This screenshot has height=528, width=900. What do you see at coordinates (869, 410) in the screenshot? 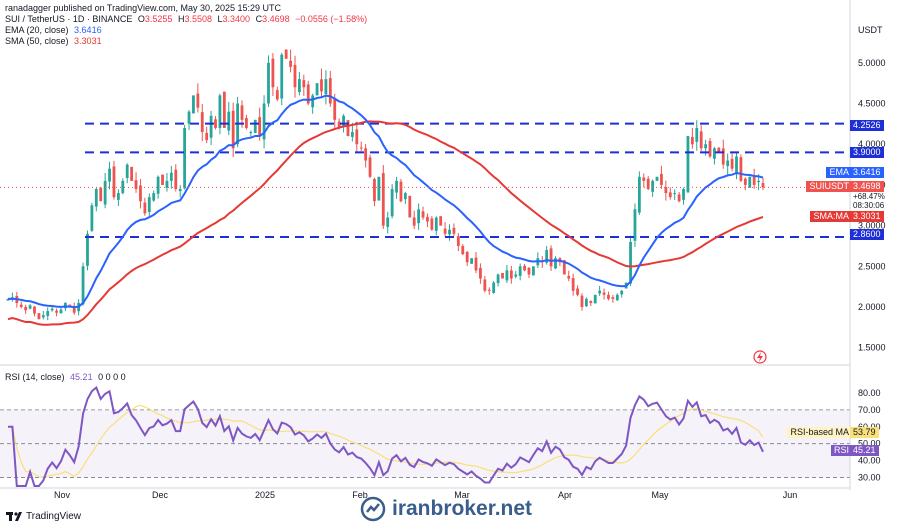
I see `rsi-tick-label: 70.00` at bounding box center [869, 410].